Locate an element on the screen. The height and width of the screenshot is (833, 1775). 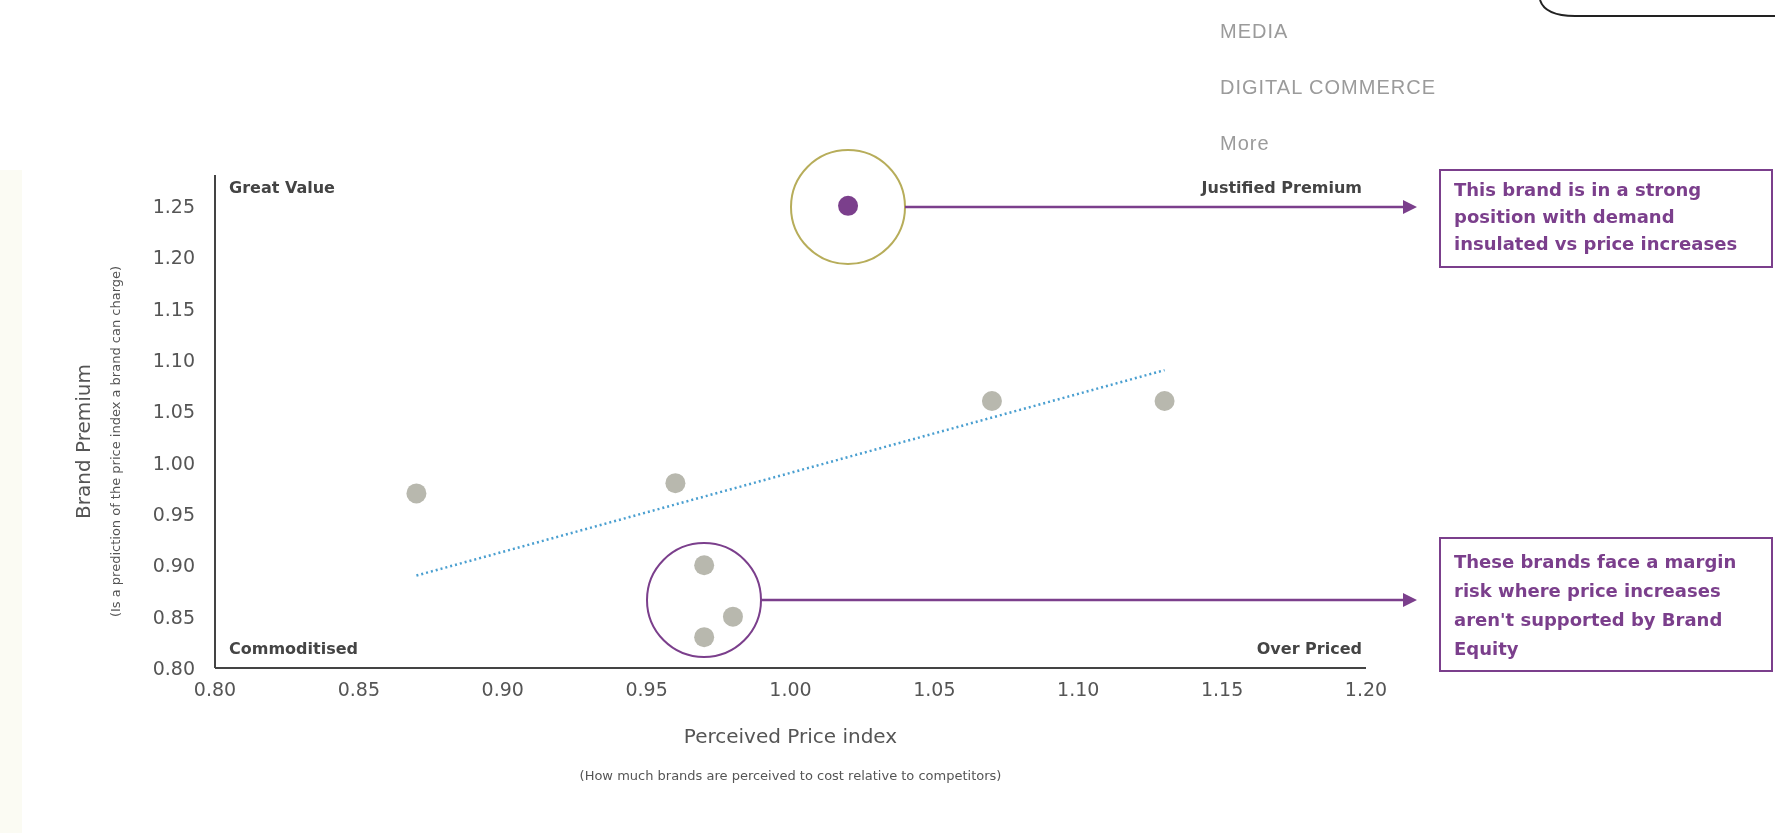
annotation: Great Value is located at coordinates (282, 187).